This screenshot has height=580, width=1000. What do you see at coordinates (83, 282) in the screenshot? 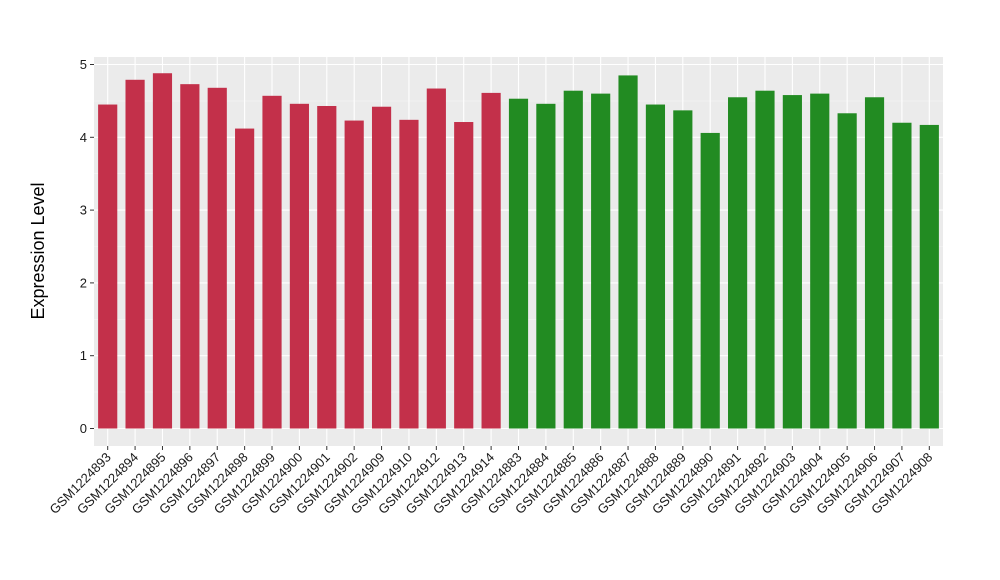
I see `y-tick-label: 2` at bounding box center [83, 282].